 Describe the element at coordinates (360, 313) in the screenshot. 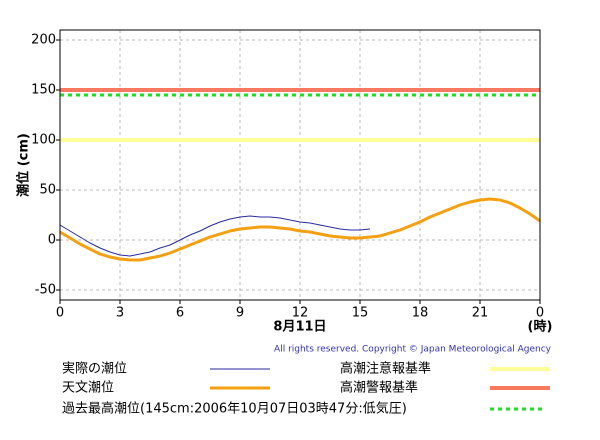

I see `x-tick-label: 15` at that location.